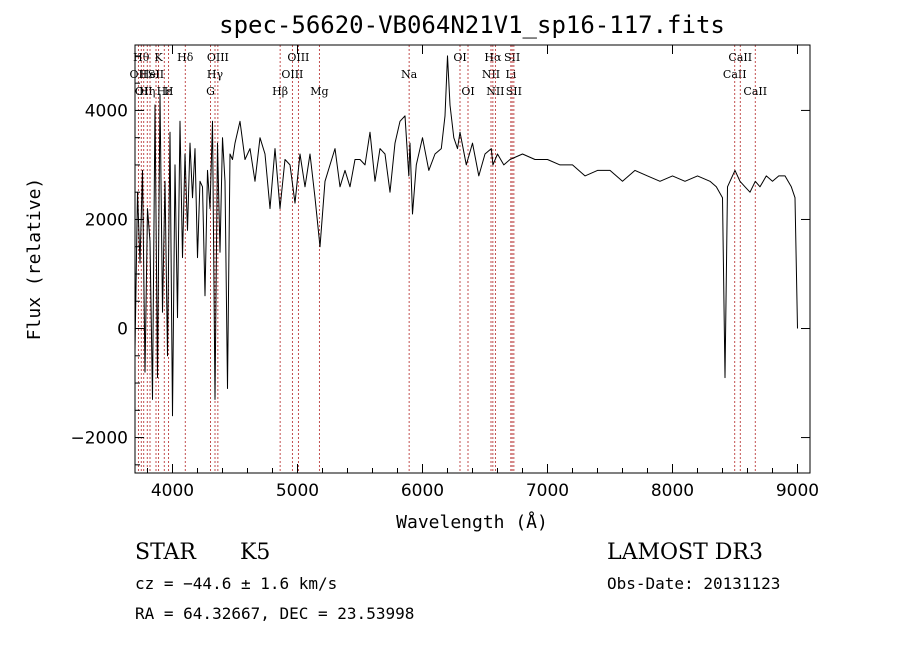 The width and height of the screenshot is (900, 649). What do you see at coordinates (694, 583) in the screenshot?
I see `obs-date: Obs-Date: 20131123` at bounding box center [694, 583].